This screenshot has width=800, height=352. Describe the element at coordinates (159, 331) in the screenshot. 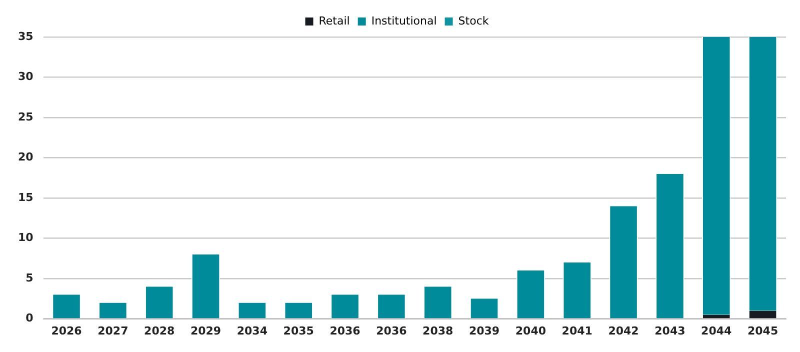

I see `x-tick-label: 2028` at that location.